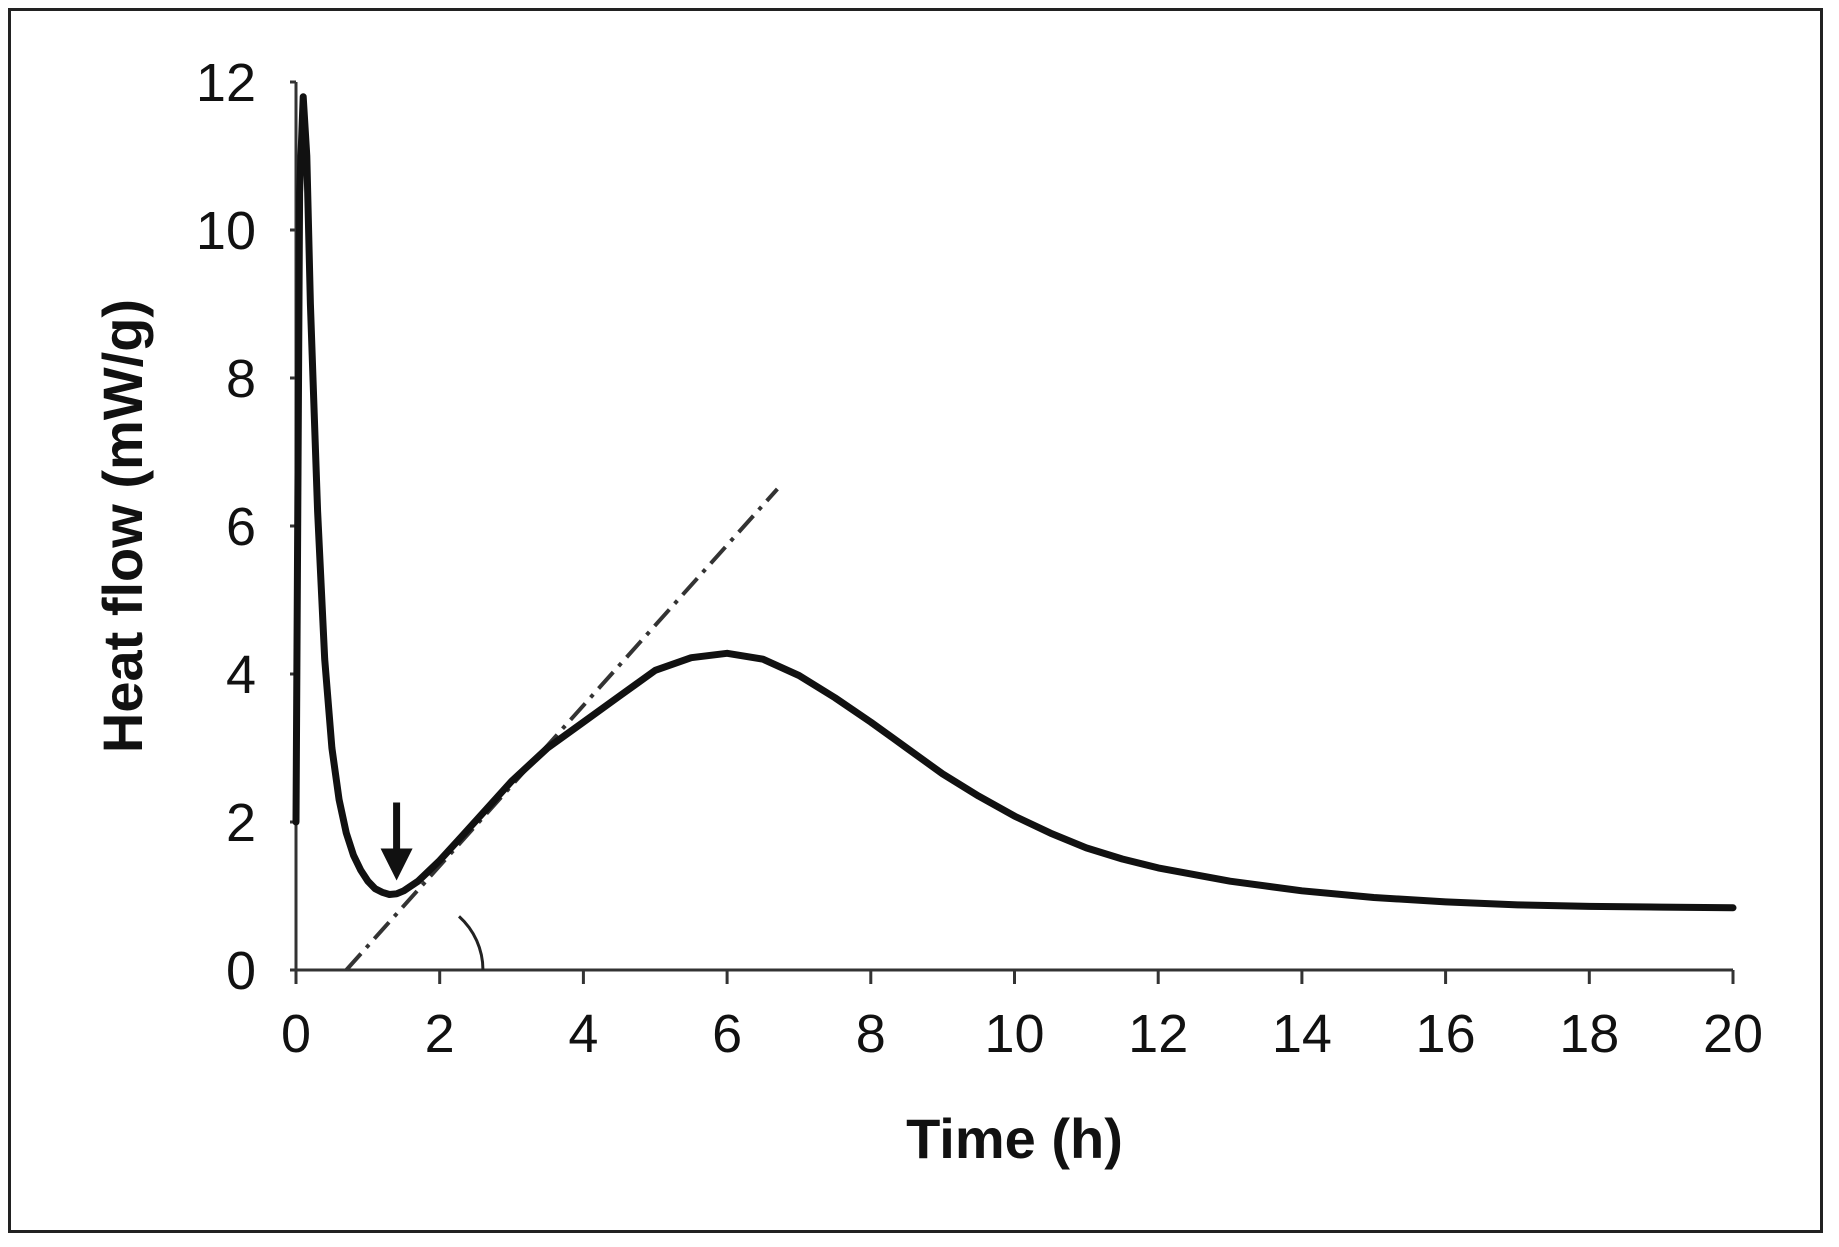 The image size is (1839, 1247). I want to click on x-tick-label: 20, so click(1733, 1034).